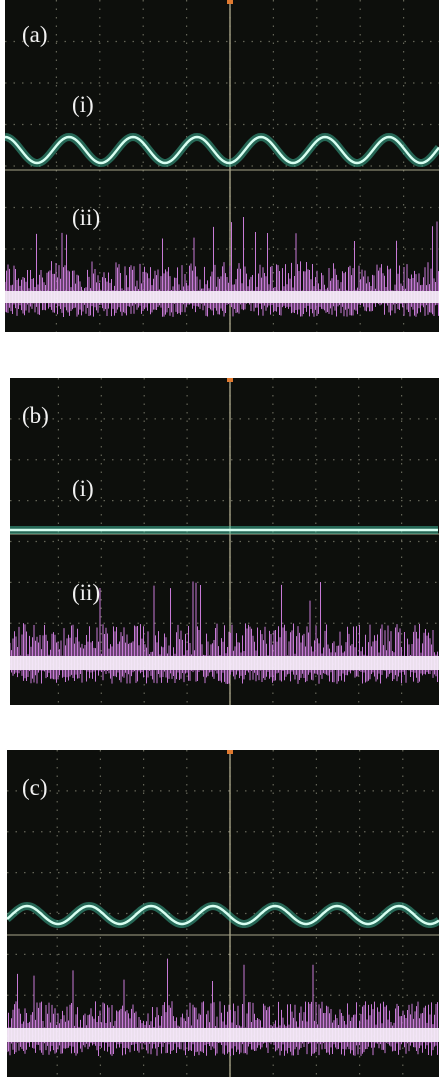 This screenshot has height=1077, width=439. What do you see at coordinates (35, 787) in the screenshot?
I see `panel-label: (c)` at bounding box center [35, 787].